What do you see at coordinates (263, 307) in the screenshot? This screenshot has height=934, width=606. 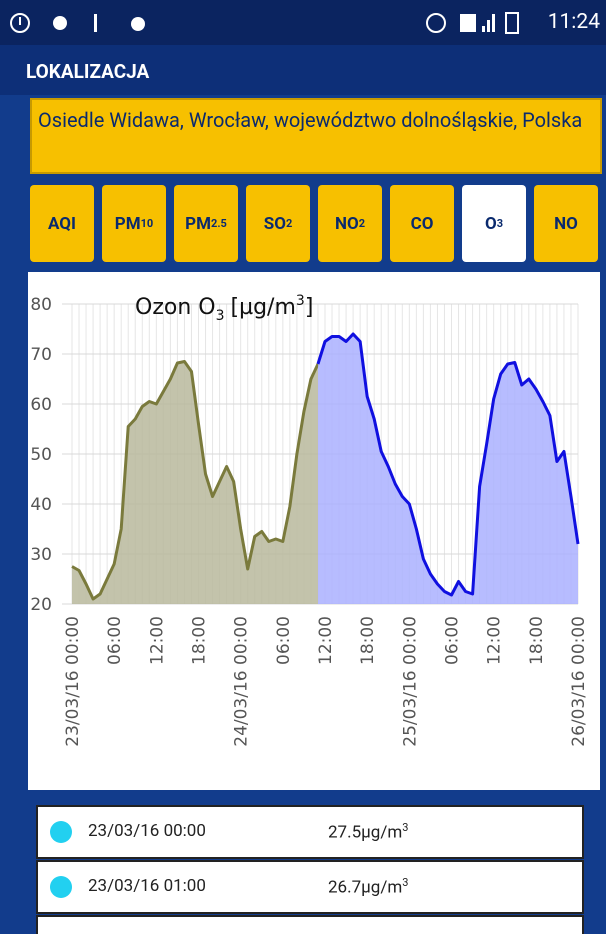 I see `title-unit: [µg/m` at bounding box center [263, 307].